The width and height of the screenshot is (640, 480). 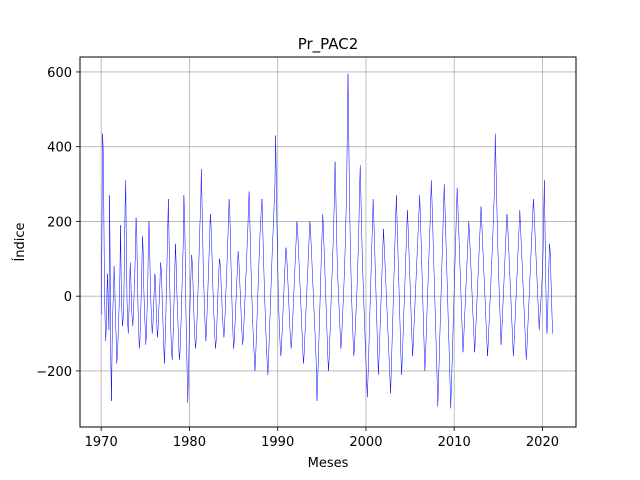 What do you see at coordinates (59, 148) in the screenshot?
I see `y-tick-label: 400` at bounding box center [59, 148].